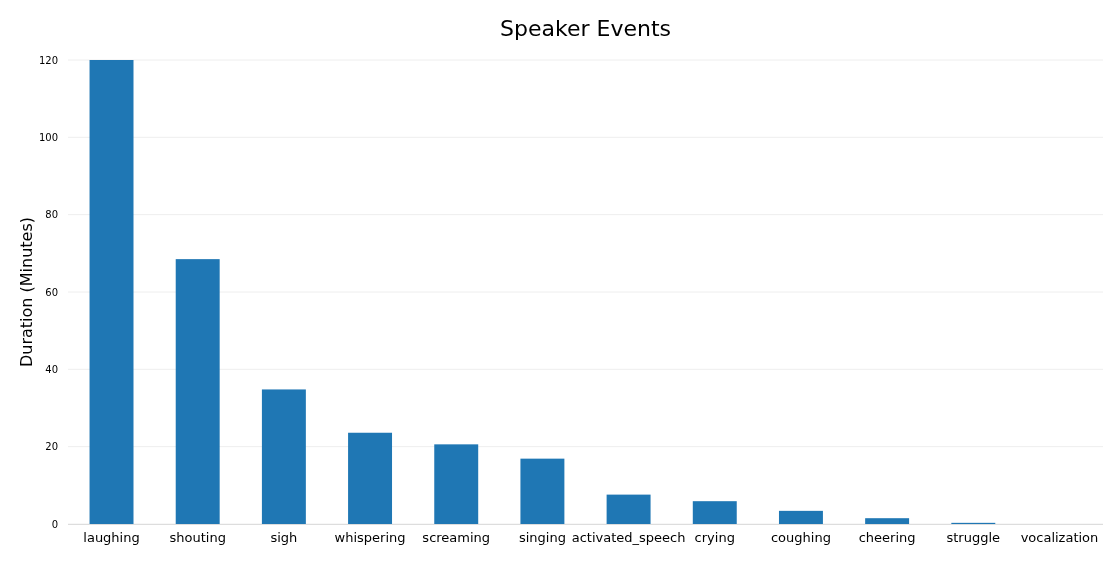 The width and height of the screenshot is (1119, 572). Describe the element at coordinates (370, 537) in the screenshot. I see `x-tick-label: whispering` at that location.